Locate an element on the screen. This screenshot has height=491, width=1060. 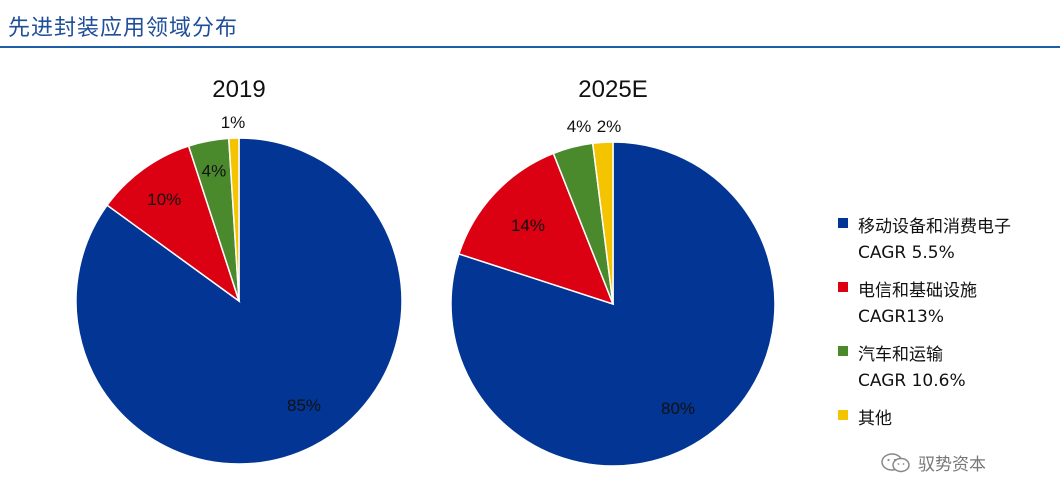
legend-label: 汽车和运输 is located at coordinates (900, 355).